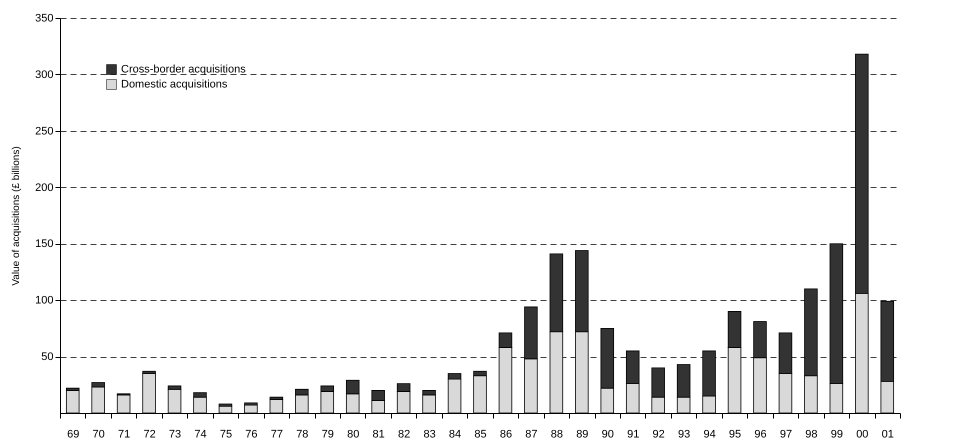 The image size is (962, 446). I want to click on legend-label: Cross-border acquisitions, so click(183, 70).